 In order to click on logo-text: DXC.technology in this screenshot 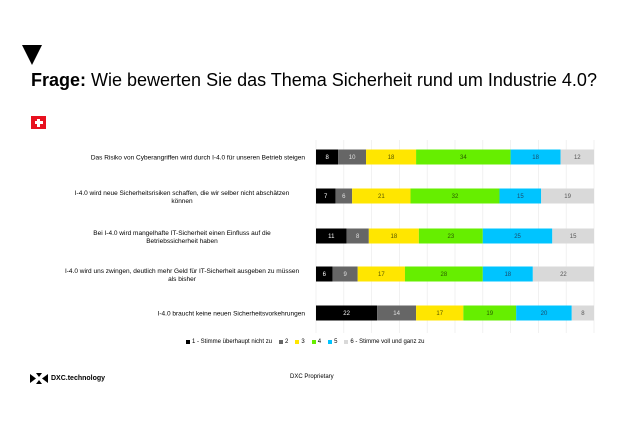, I will do `click(78, 378)`.